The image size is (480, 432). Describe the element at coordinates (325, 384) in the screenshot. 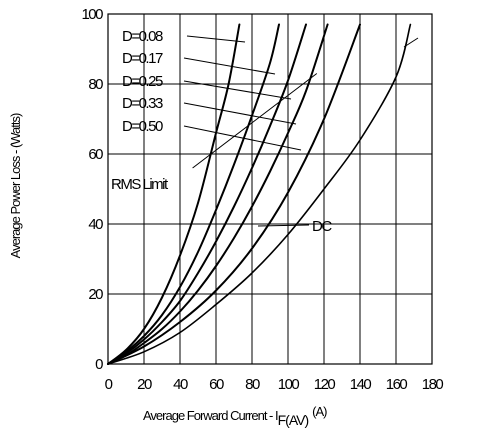

I see `x-tick-label: 120` at that location.